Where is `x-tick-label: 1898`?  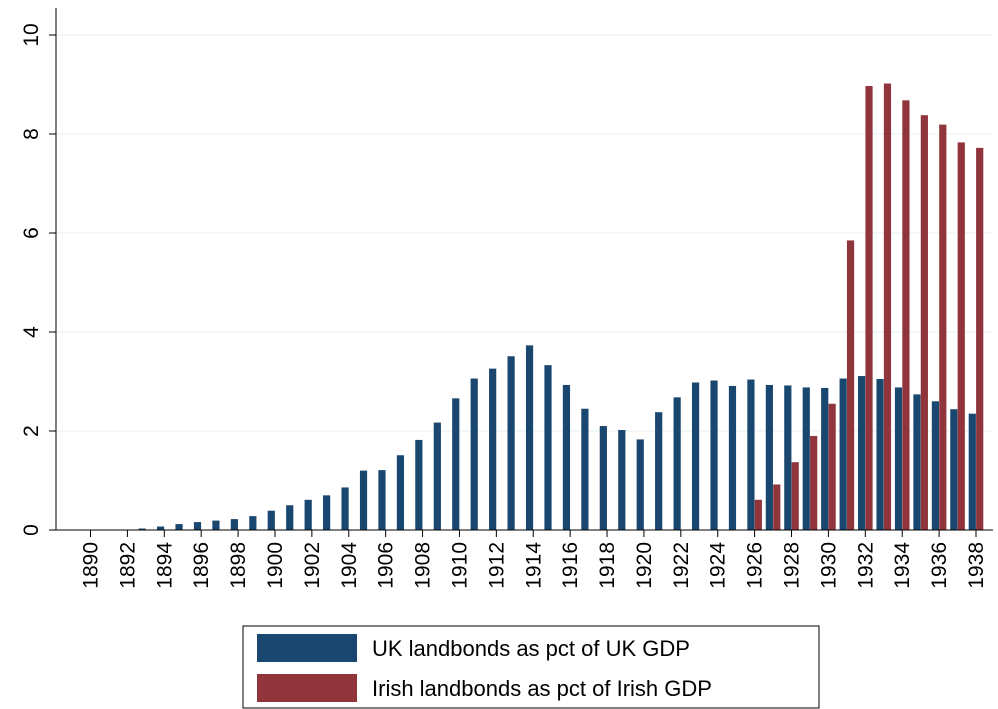 x-tick-label: 1898 is located at coordinates (238, 565).